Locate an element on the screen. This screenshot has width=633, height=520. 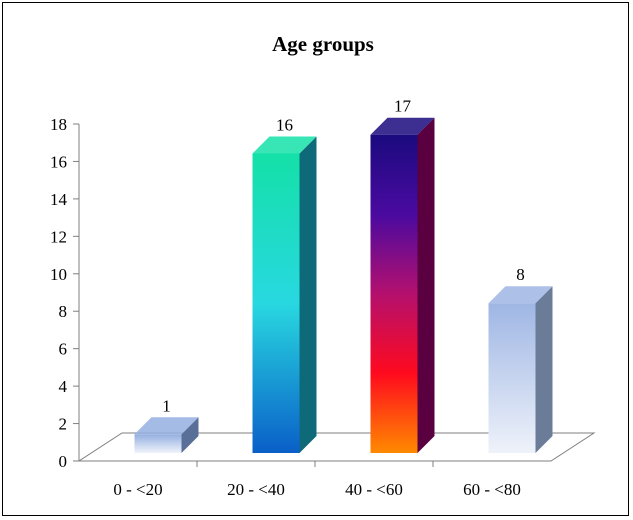
y-tick-label: 8 is located at coordinates (63, 311).